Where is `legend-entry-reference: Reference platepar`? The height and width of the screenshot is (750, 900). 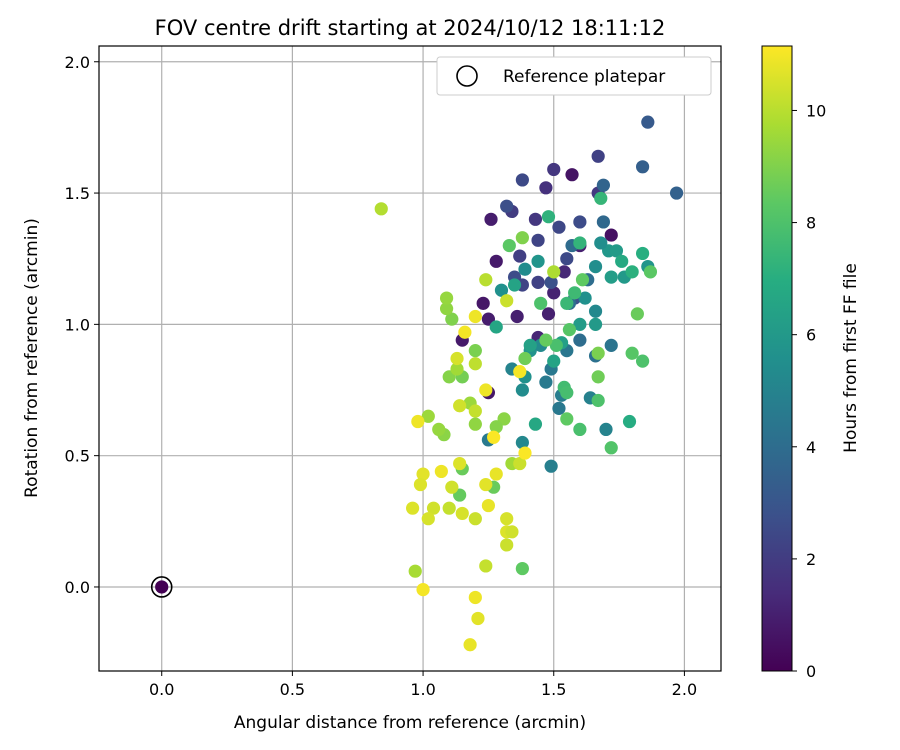 legend-entry-reference: Reference platepar is located at coordinates (584, 77).